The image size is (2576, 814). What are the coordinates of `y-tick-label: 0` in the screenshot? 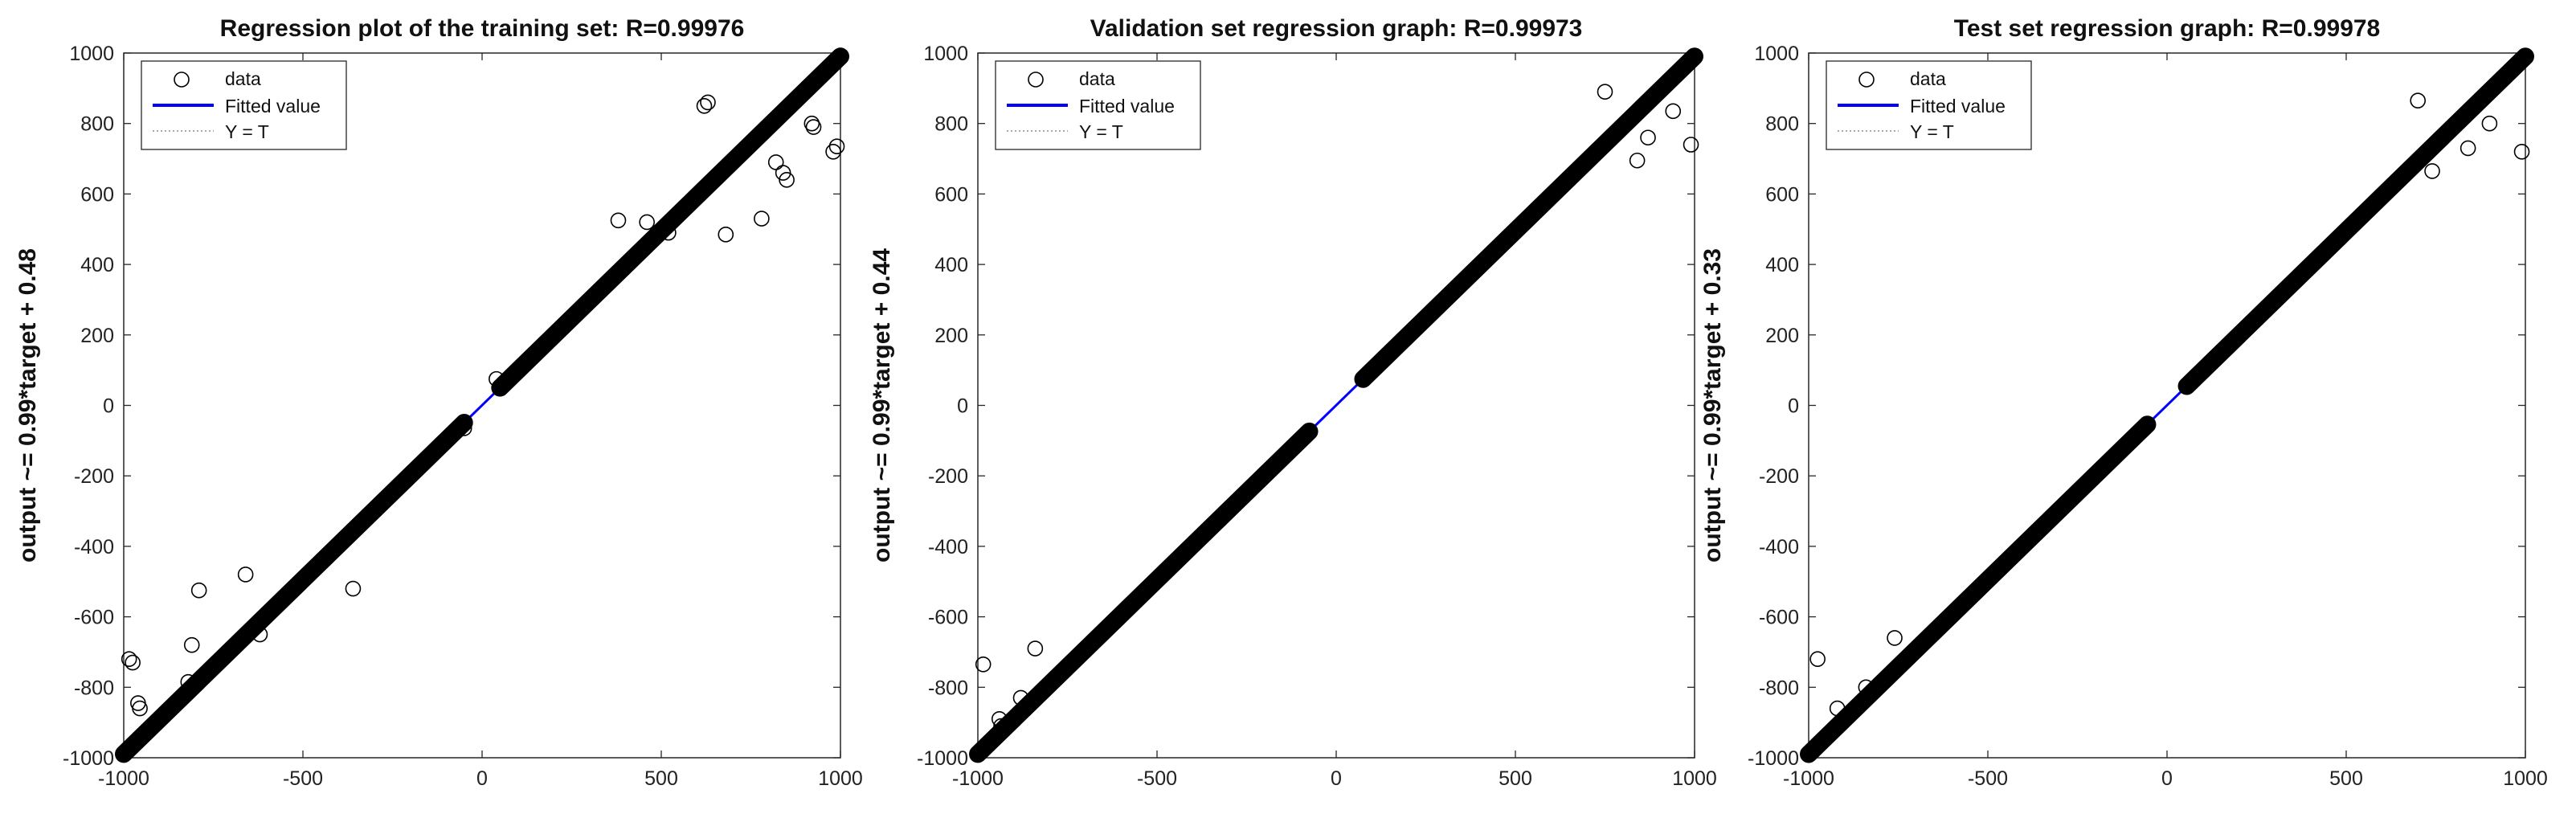 It's located at (962, 407).